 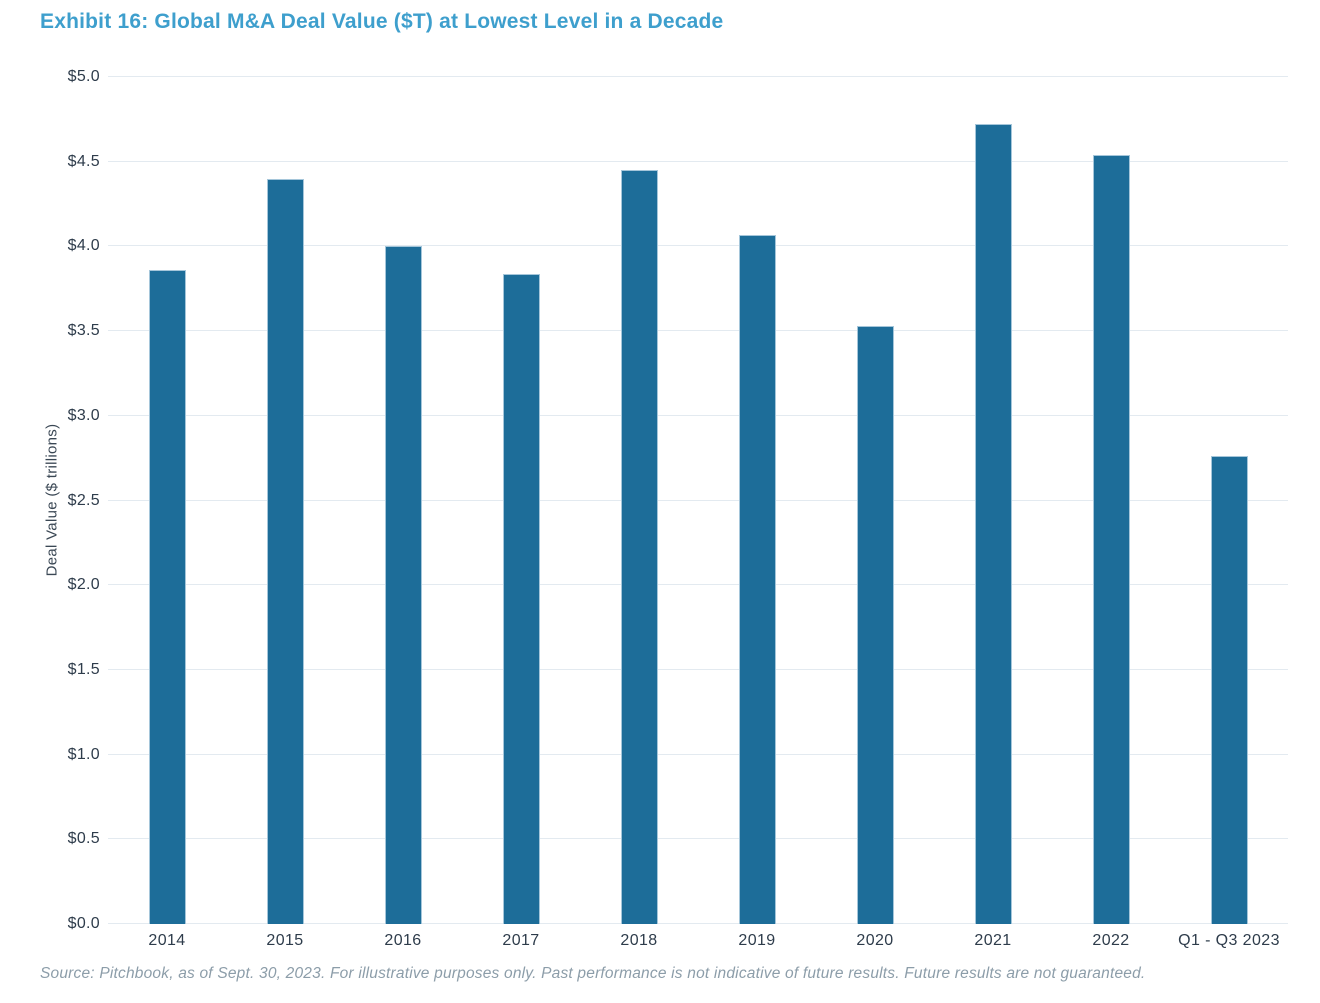 I want to click on bar-column-2020, so click(x=875, y=500).